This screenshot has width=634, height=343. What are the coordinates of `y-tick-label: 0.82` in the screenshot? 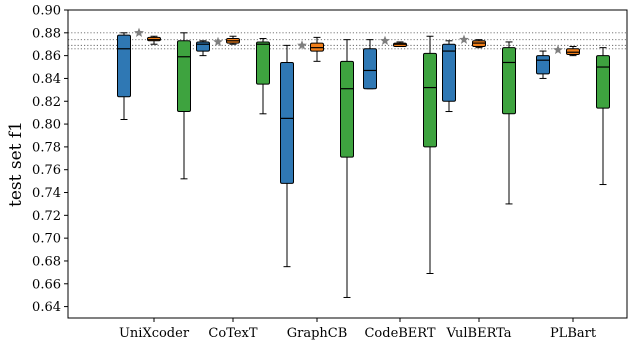 It's located at (46, 102).